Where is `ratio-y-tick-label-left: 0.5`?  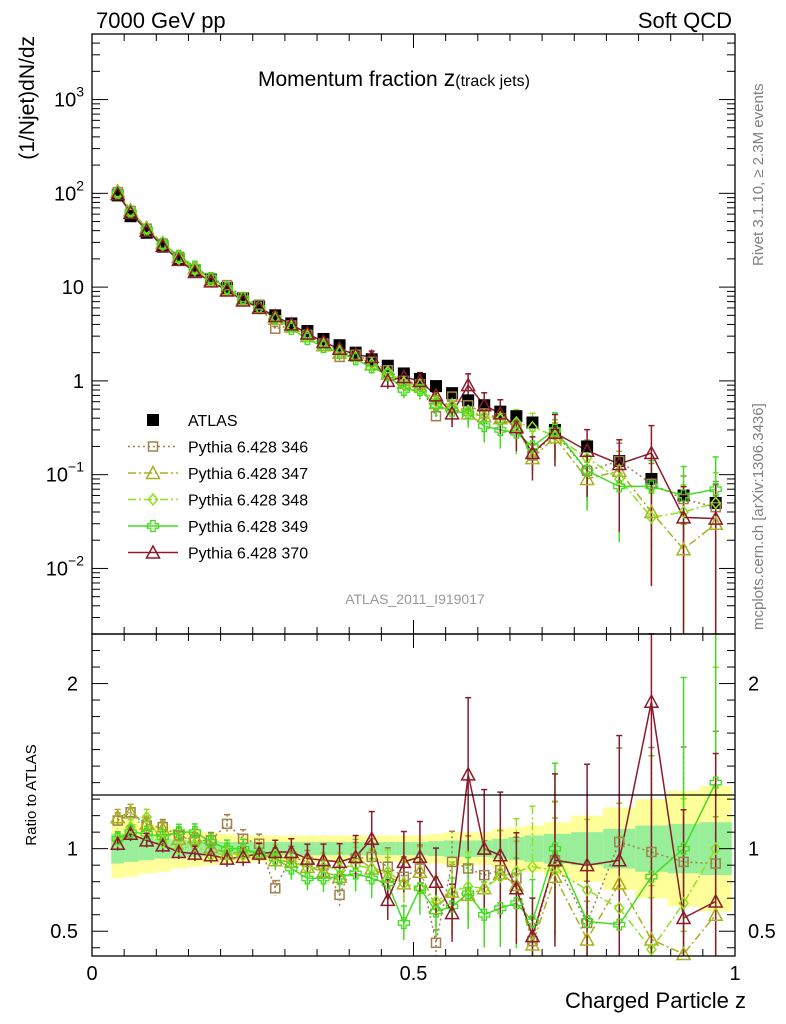
ratio-y-tick-label-left: 0.5 is located at coordinates (64, 932).